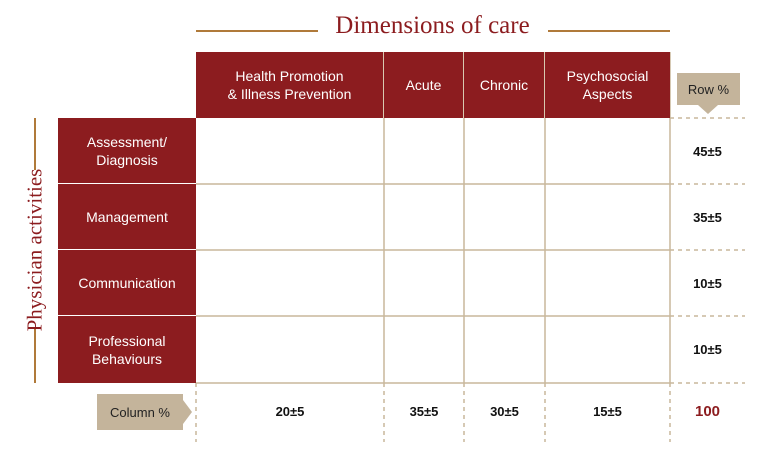 This screenshot has width=768, height=462. I want to click on column-percent: 35±5, so click(424, 411).